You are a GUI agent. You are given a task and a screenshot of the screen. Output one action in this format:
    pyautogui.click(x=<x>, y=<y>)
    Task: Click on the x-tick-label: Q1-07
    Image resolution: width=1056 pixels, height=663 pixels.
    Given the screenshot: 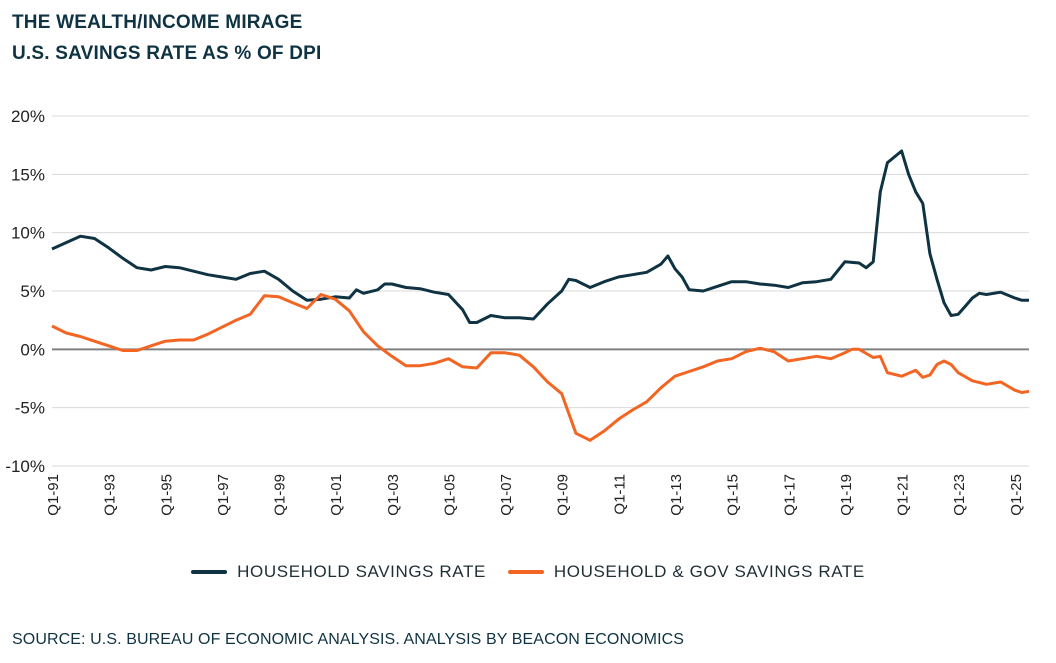 What is the action you would take?
    pyautogui.click(x=506, y=495)
    